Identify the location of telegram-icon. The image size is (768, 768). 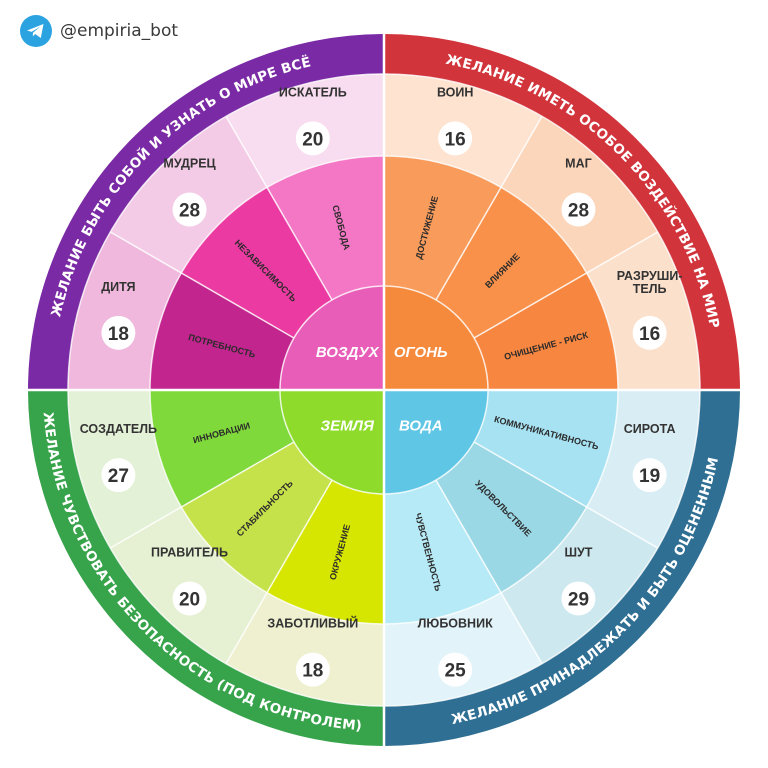
(36, 31).